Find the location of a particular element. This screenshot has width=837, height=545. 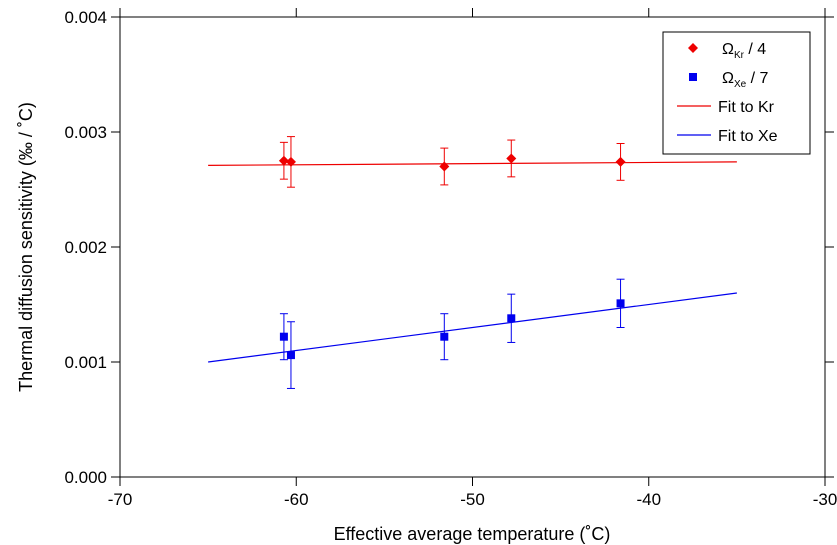

legend-marker-square is located at coordinates (693, 77).